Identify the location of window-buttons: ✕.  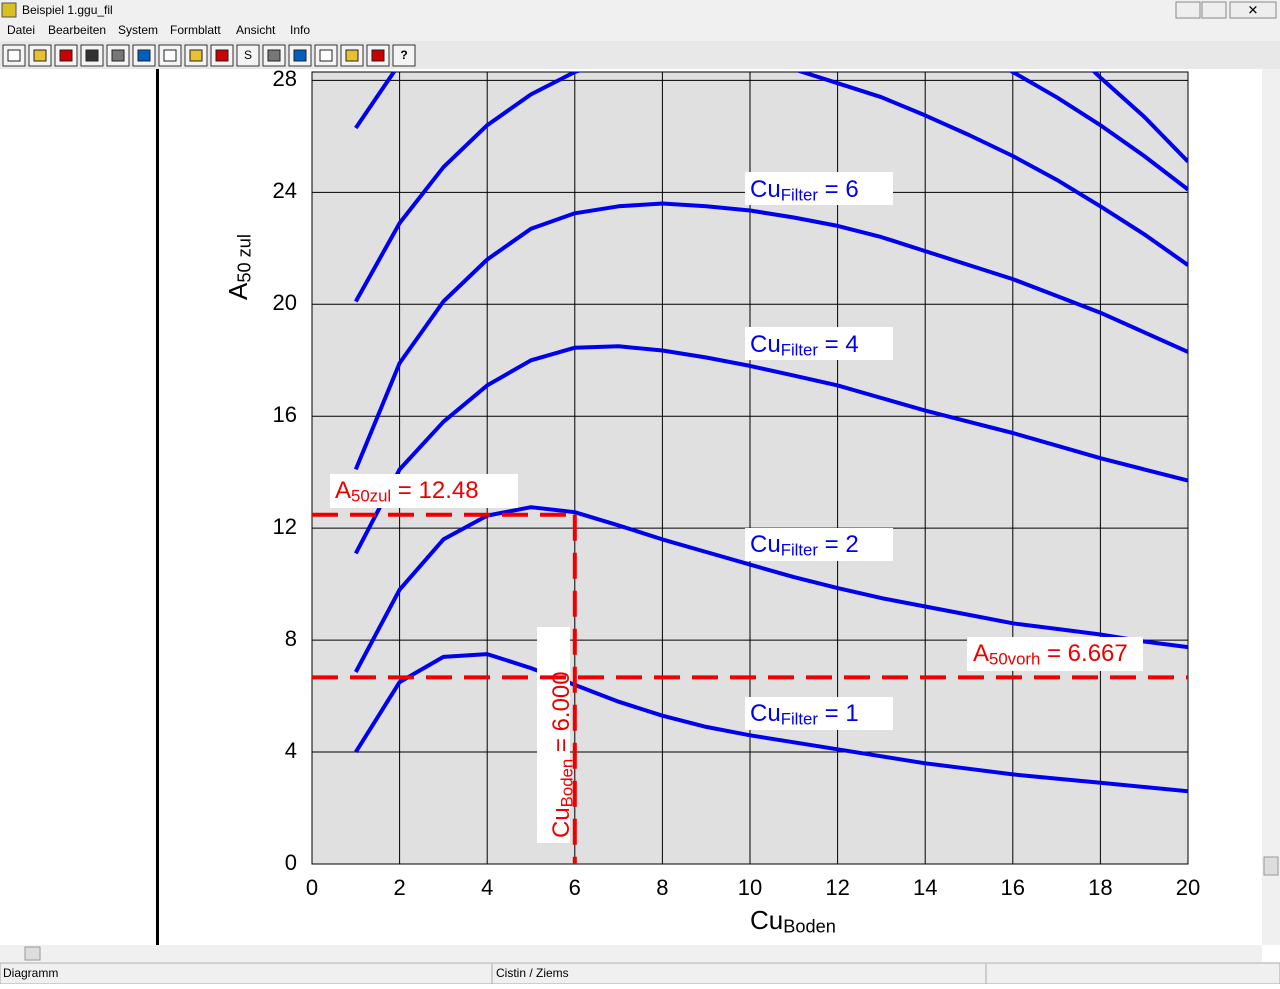
(1226, 10).